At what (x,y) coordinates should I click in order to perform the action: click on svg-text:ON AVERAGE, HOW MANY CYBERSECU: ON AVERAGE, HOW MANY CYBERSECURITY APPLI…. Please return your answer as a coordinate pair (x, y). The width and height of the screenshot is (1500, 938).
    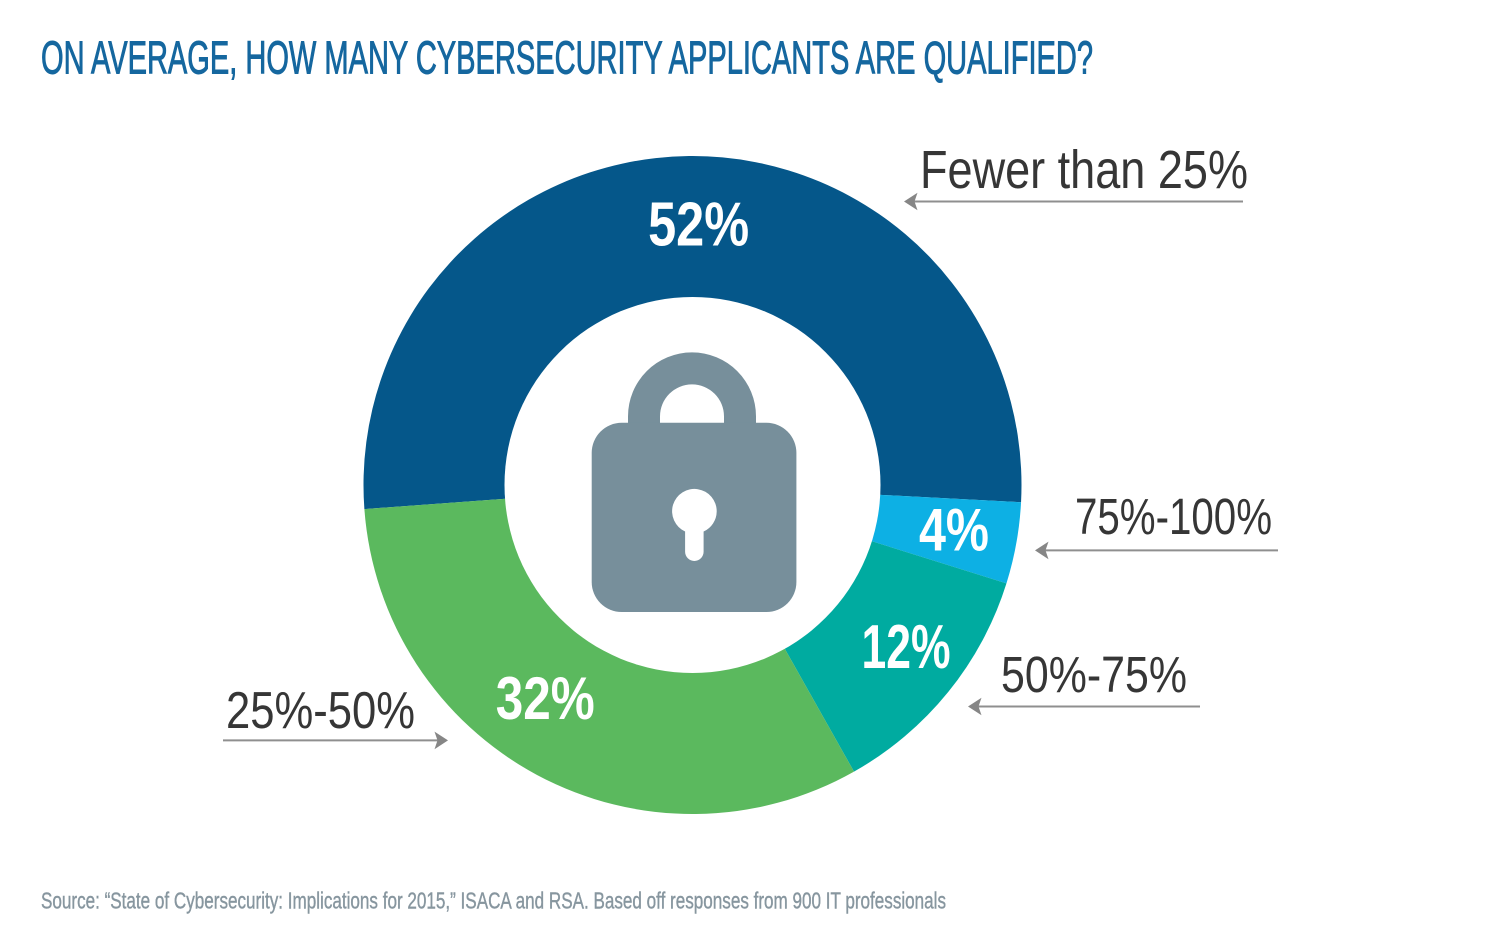
    Looking at the image, I should click on (567, 57).